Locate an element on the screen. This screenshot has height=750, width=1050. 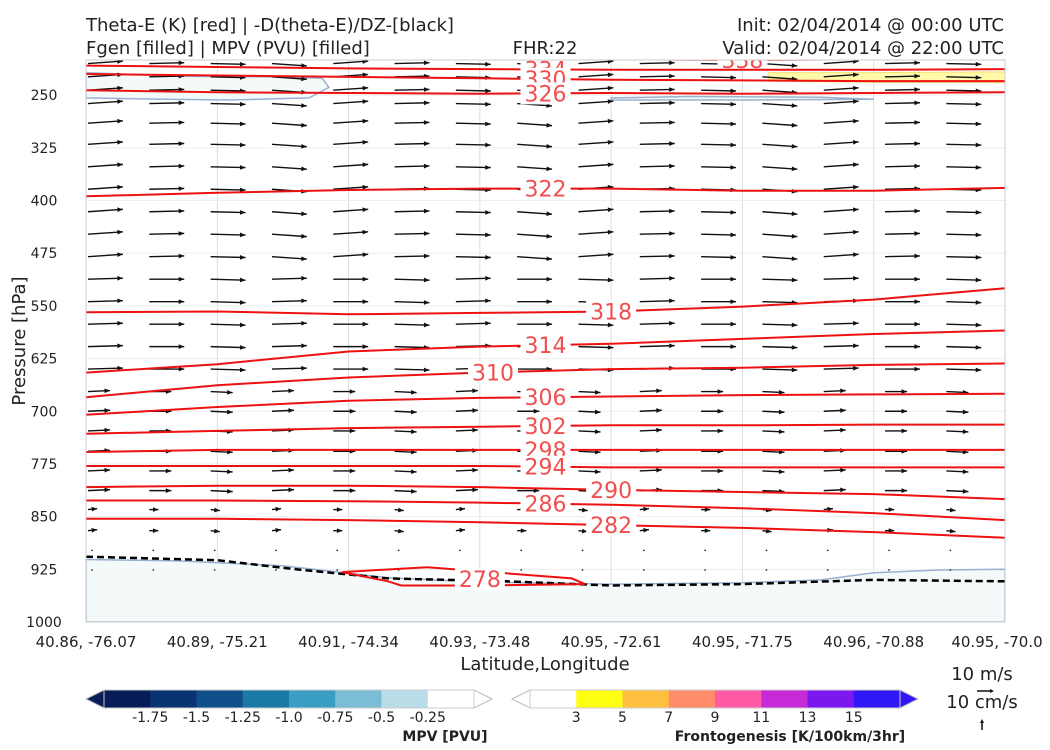
theta-e-label: 314 is located at coordinates (546, 346).